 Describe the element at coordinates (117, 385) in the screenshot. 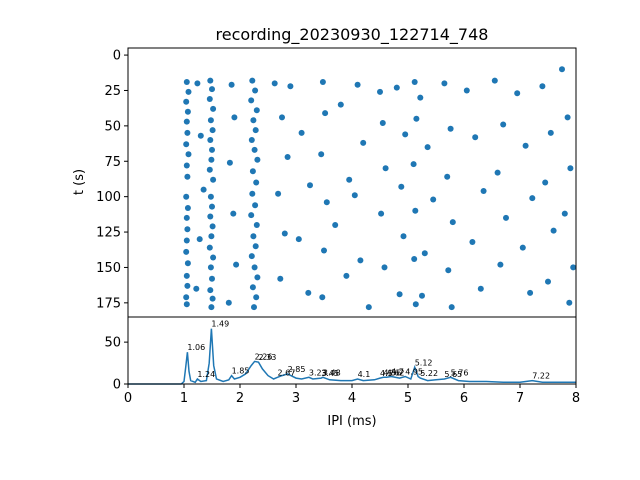

I see `ipi-y-tick-label: 0` at that location.